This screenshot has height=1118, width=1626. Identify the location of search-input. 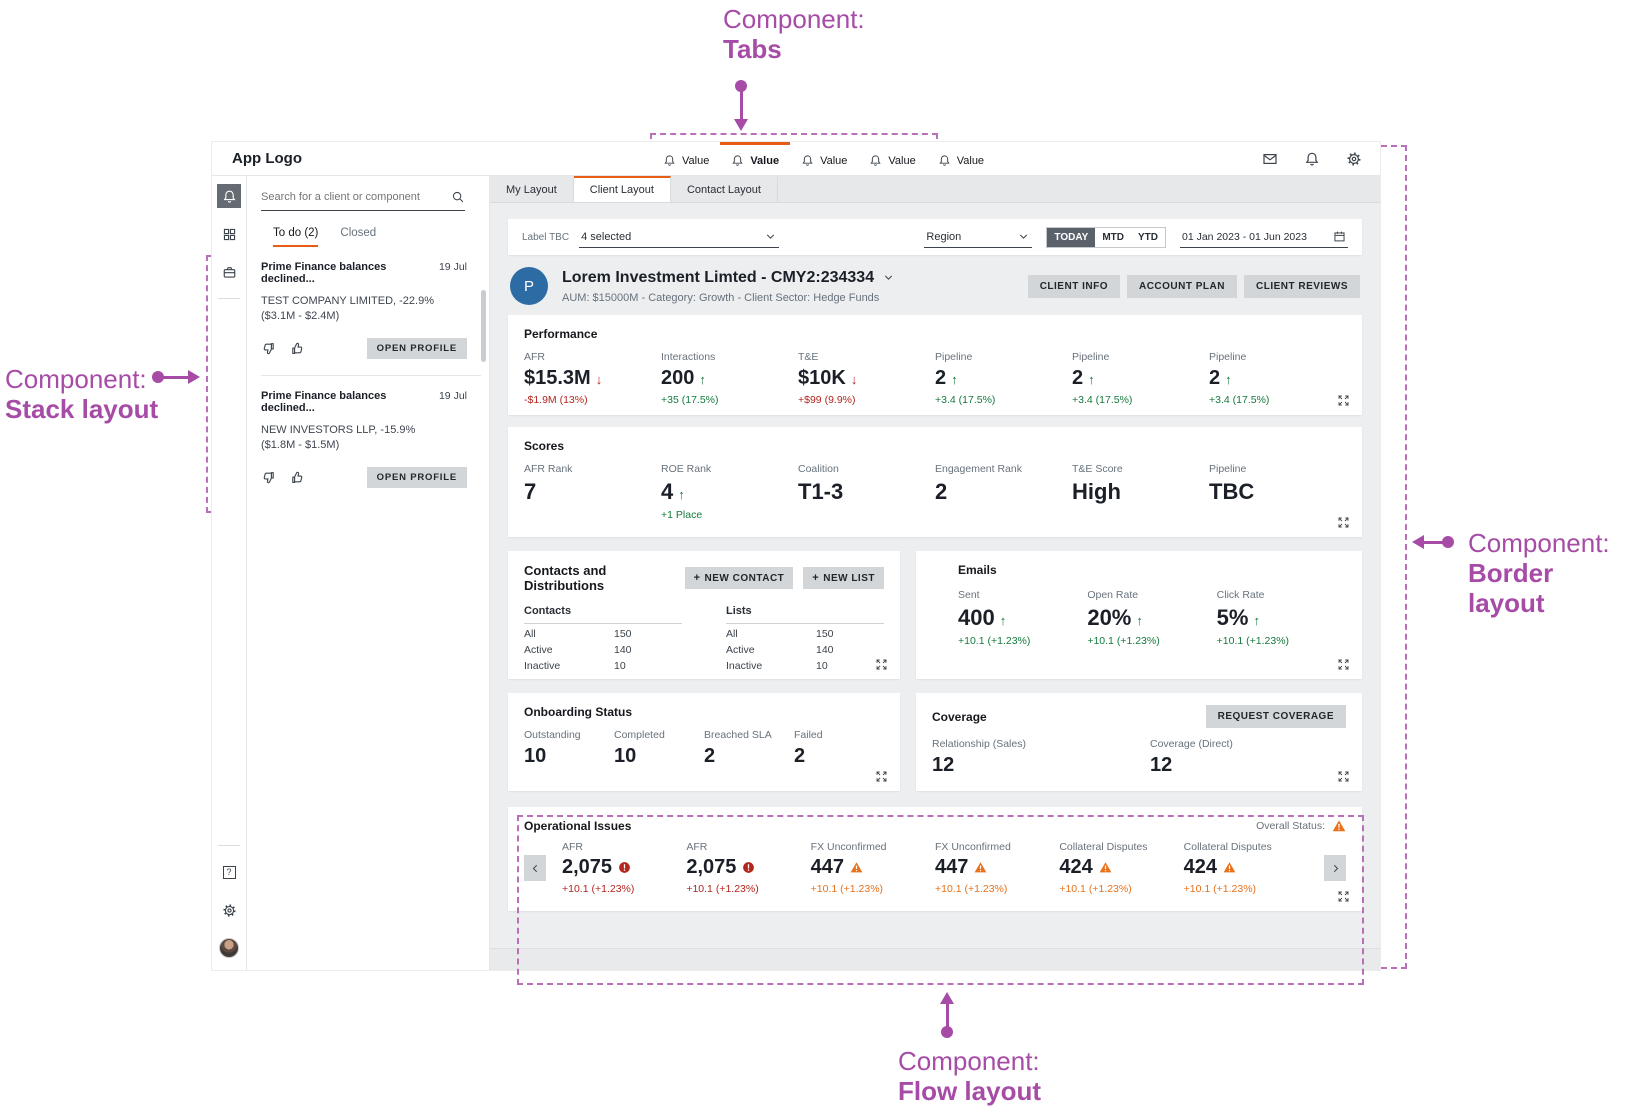
(356, 197).